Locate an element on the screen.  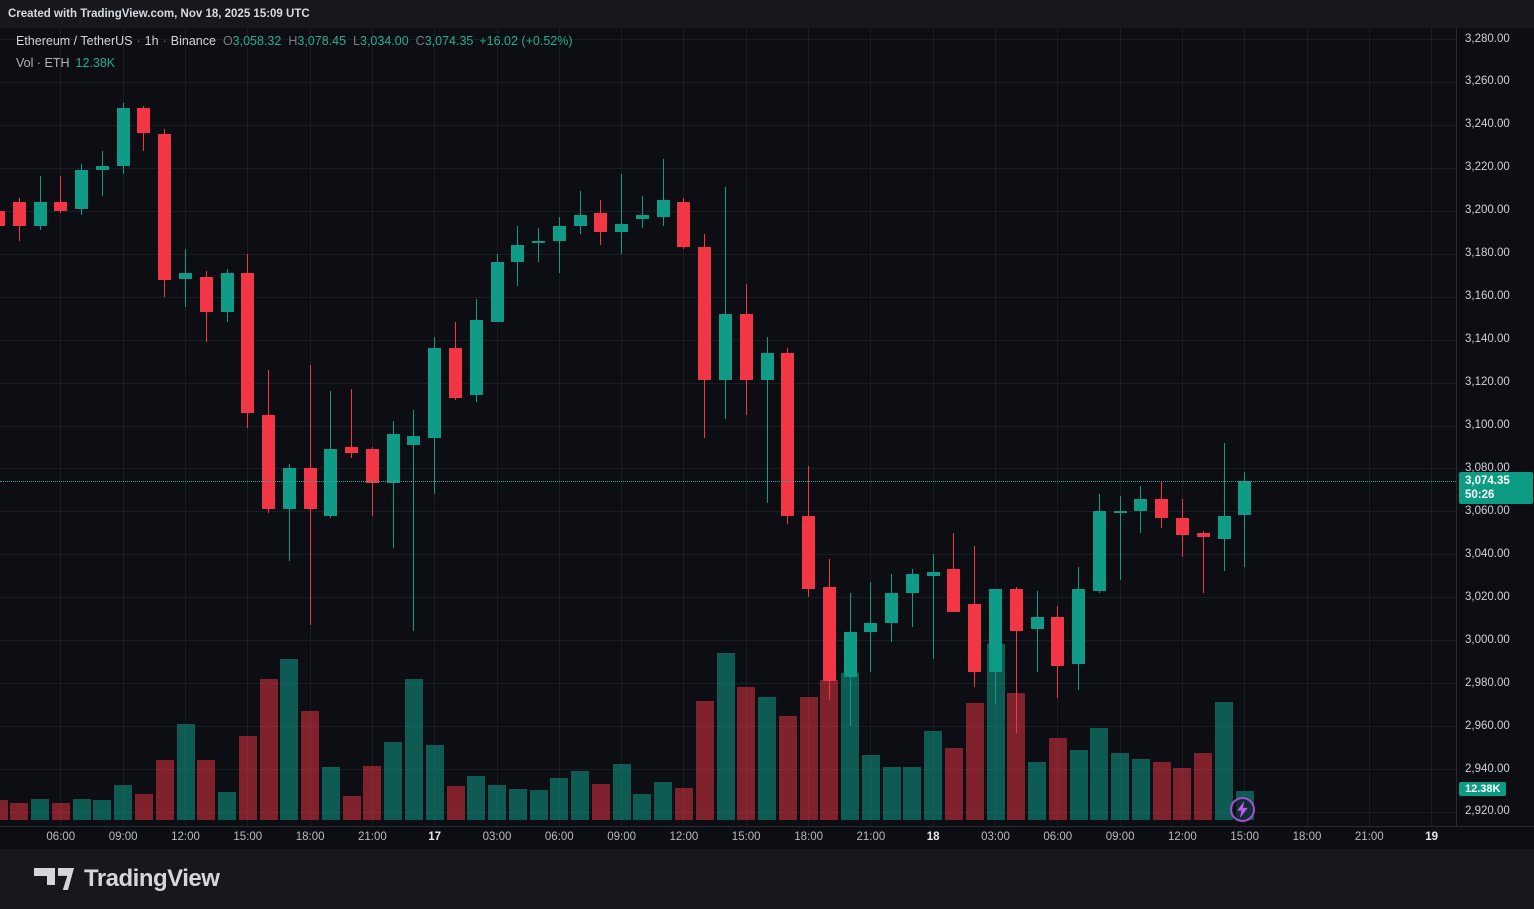
low-key: L is located at coordinates (356, 41).